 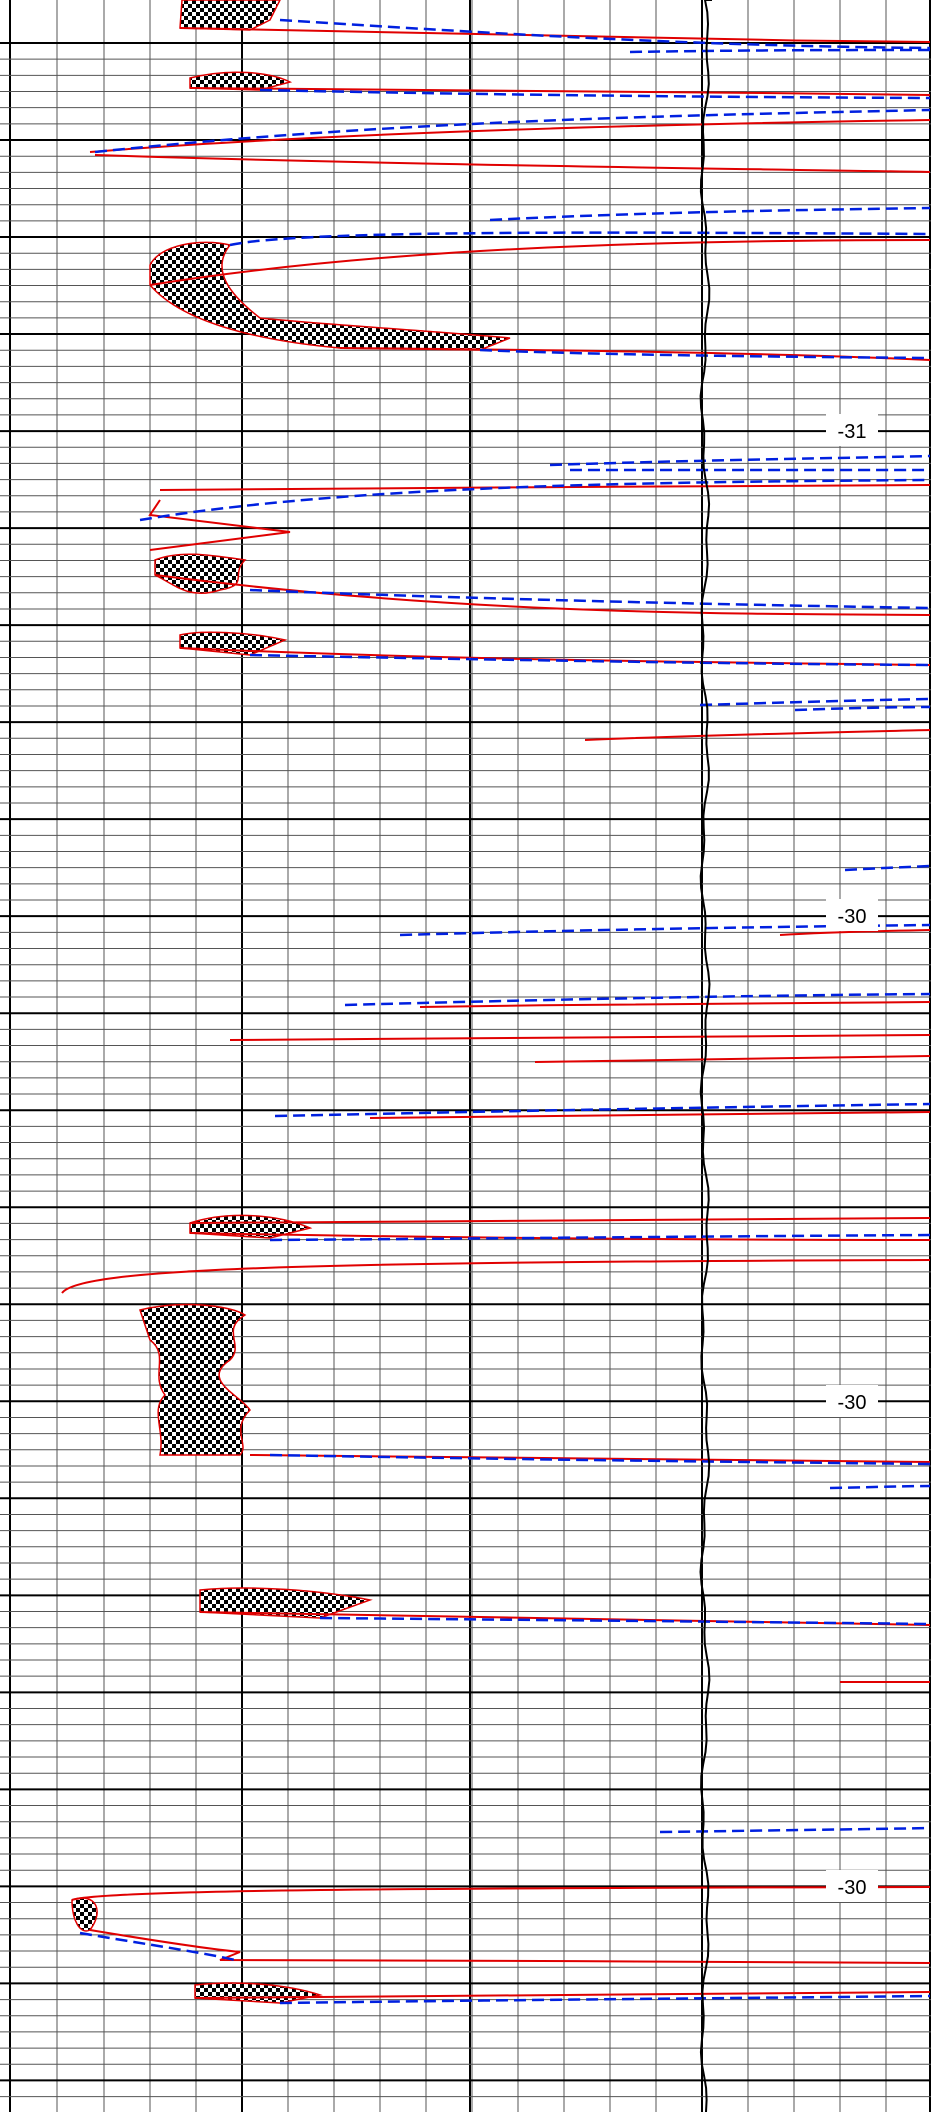 I want to click on reference-curve, so click(x=705, y=1056).